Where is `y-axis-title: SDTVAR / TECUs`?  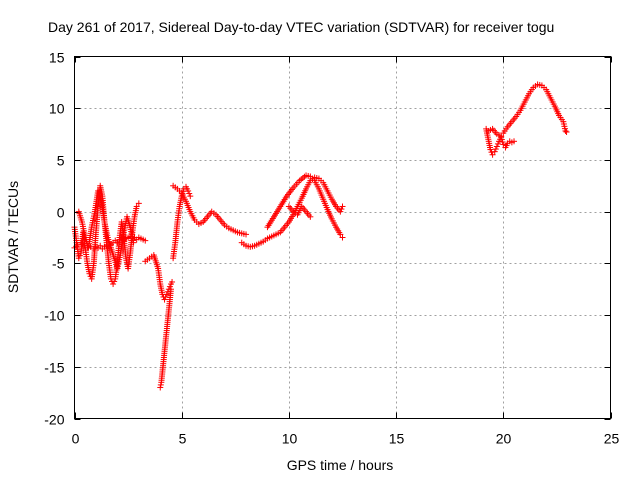 y-axis-title: SDTVAR / TECUs is located at coordinates (13, 237).